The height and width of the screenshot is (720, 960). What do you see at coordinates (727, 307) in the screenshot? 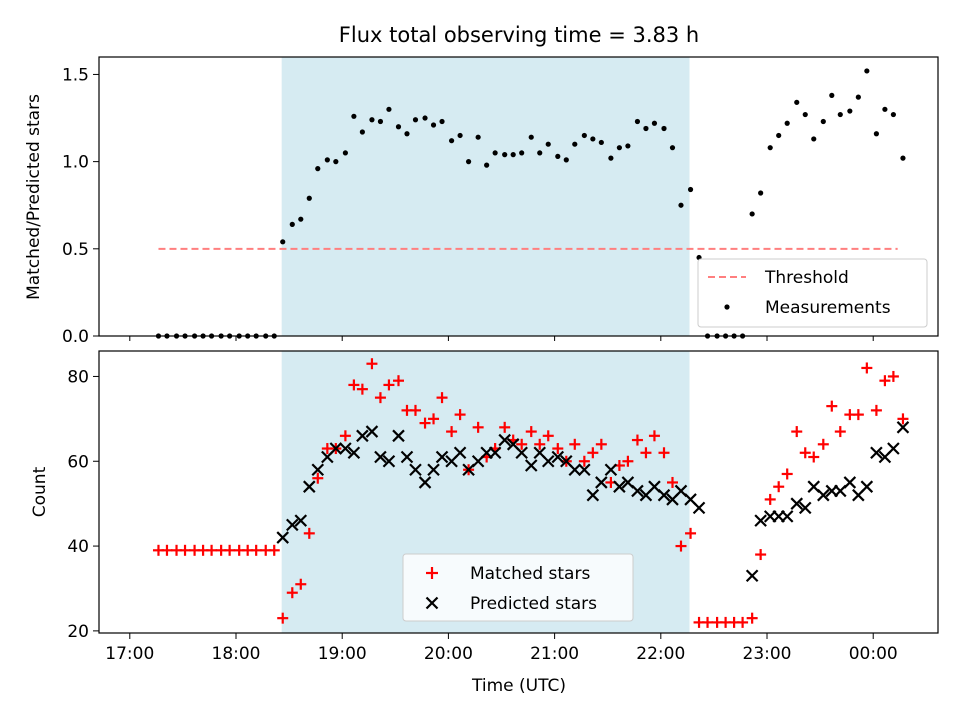
I see `legend-measurements-swatch` at bounding box center [727, 307].